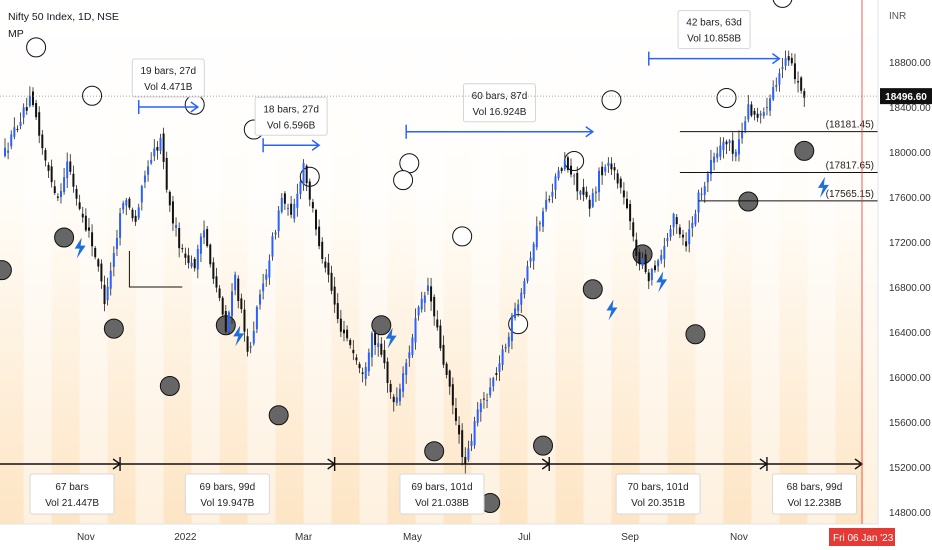  I want to click on y-tick-label: 17200.00, so click(910, 243).